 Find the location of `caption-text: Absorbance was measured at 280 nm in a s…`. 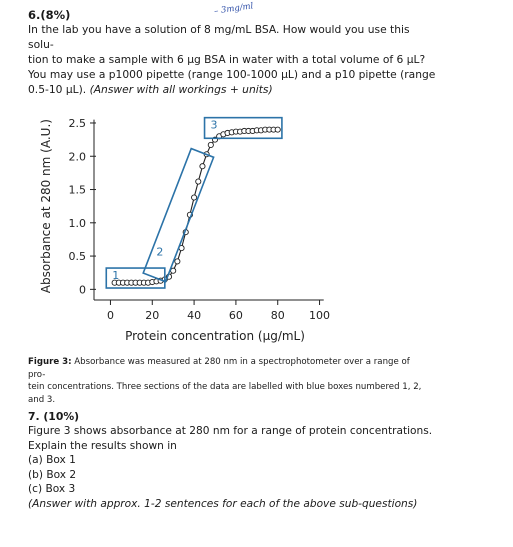

caption-text: Absorbance was measured at 280 nm in a s… is located at coordinates (219, 368).